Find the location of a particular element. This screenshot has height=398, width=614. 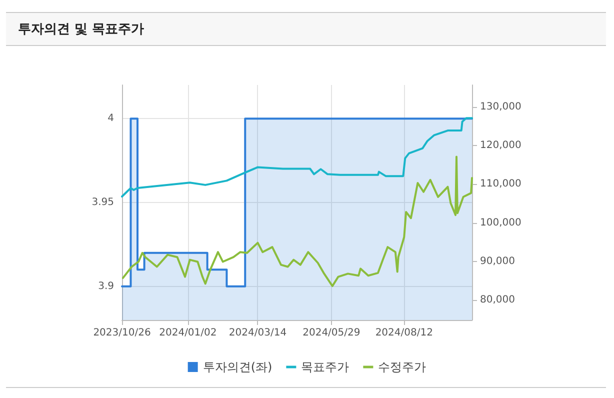

line-series is located at coordinates (297, 157).